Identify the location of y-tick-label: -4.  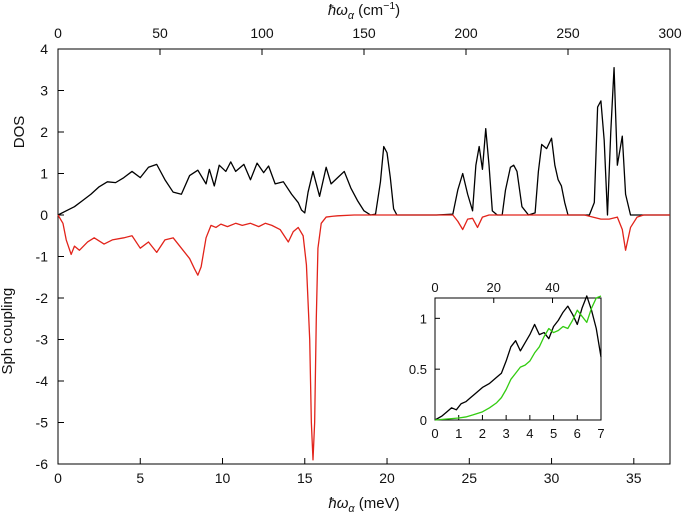
(42, 381).